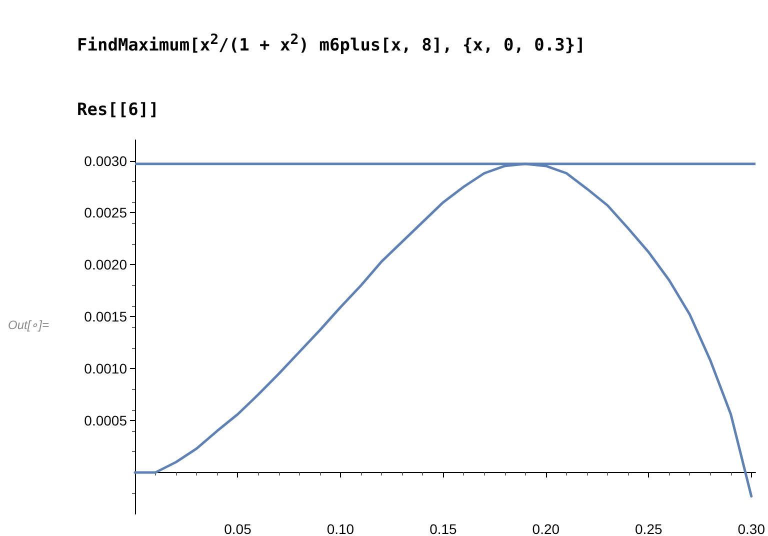 The height and width of the screenshot is (536, 768). I want to click on x-tick-label: 0.25, so click(648, 528).